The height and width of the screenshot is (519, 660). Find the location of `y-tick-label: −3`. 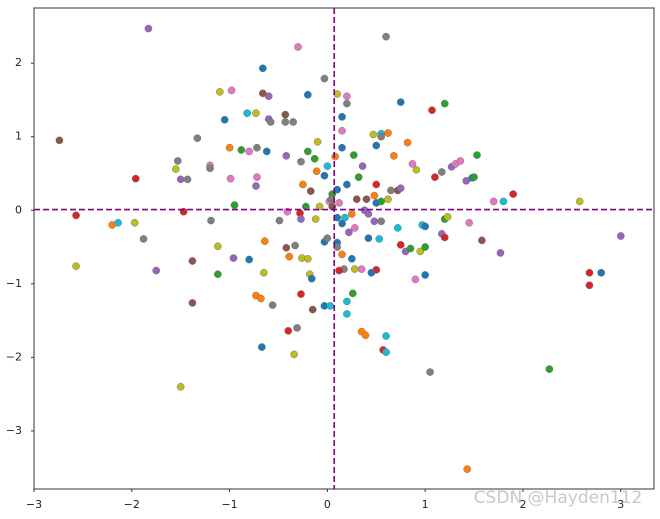

y-tick-label: −3 is located at coordinates (14, 430).